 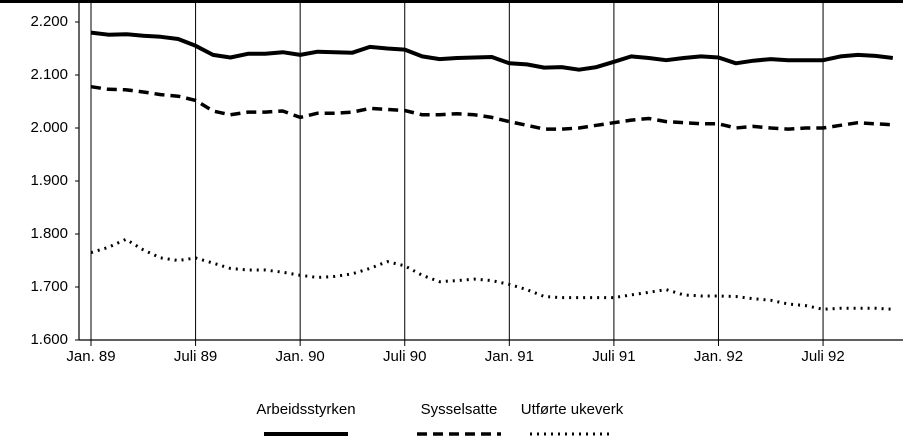 I want to click on y-tick-label: 1.900, so click(x=49, y=180).